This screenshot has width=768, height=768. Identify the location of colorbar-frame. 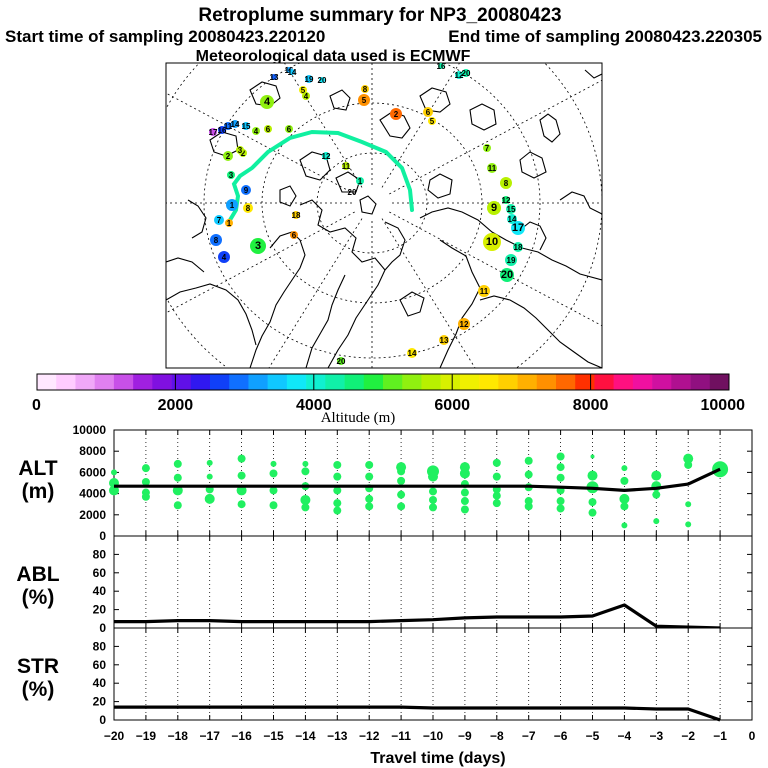
(383, 382).